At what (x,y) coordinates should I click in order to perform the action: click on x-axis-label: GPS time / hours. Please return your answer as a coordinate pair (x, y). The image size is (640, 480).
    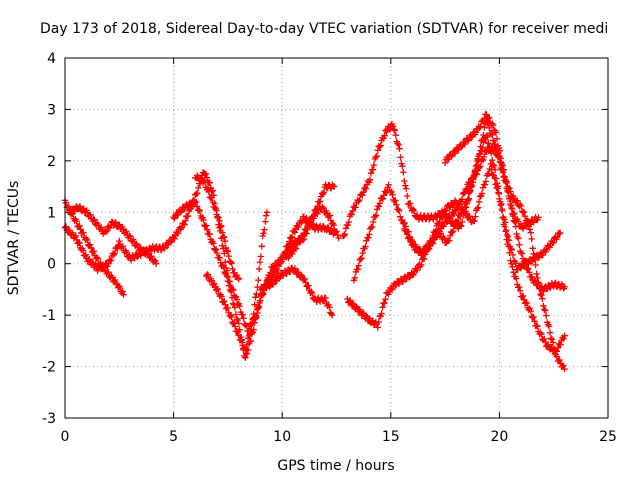
    Looking at the image, I should click on (335, 466).